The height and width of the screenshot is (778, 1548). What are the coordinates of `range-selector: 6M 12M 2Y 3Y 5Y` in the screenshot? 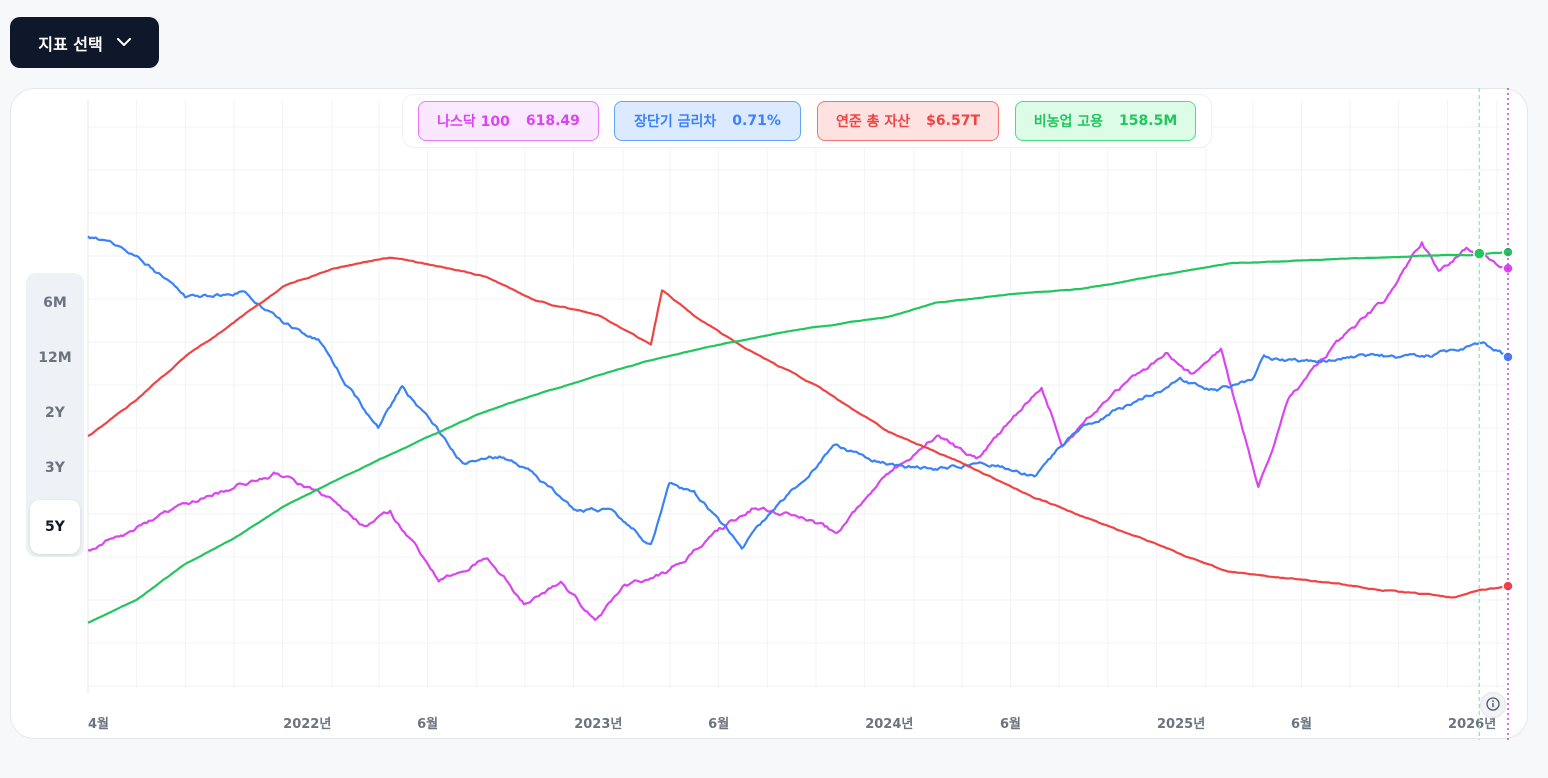 It's located at (55, 415).